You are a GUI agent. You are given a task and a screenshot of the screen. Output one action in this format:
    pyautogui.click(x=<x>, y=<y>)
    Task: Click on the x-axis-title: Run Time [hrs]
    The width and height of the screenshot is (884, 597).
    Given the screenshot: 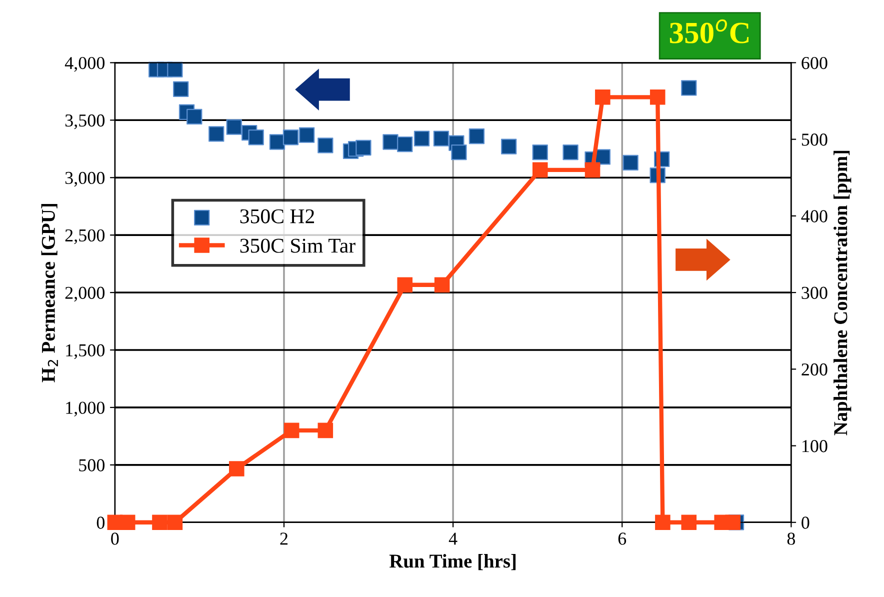 What is the action you would take?
    pyautogui.click(x=452, y=562)
    